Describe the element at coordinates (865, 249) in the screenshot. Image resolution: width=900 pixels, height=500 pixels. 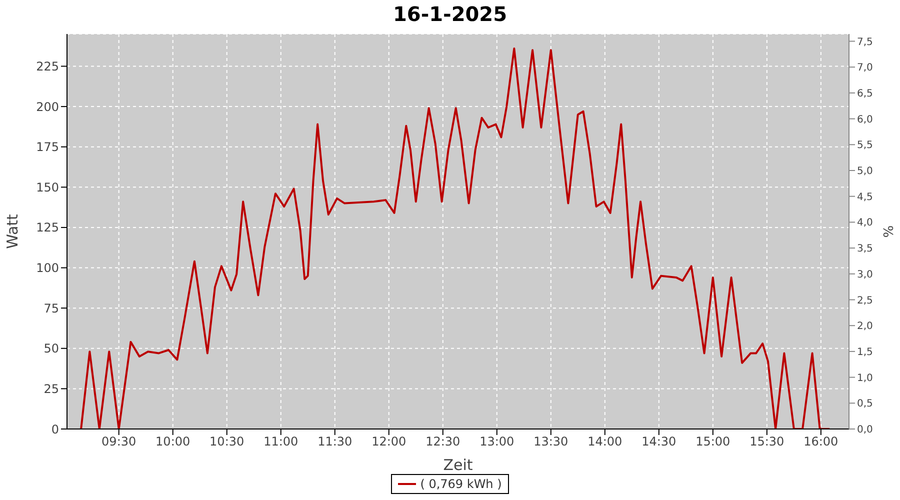
I see `y2-tick-label: 3,5` at that location.